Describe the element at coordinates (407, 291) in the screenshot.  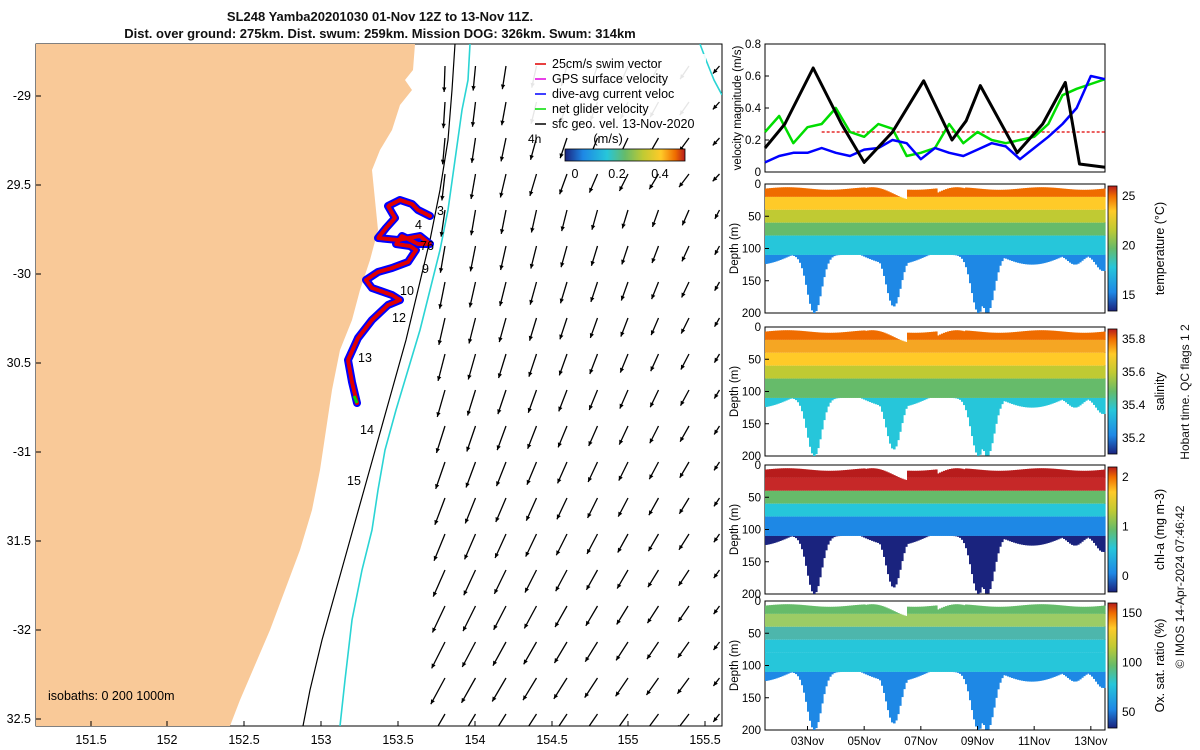
I see `day-label: 10` at that location.